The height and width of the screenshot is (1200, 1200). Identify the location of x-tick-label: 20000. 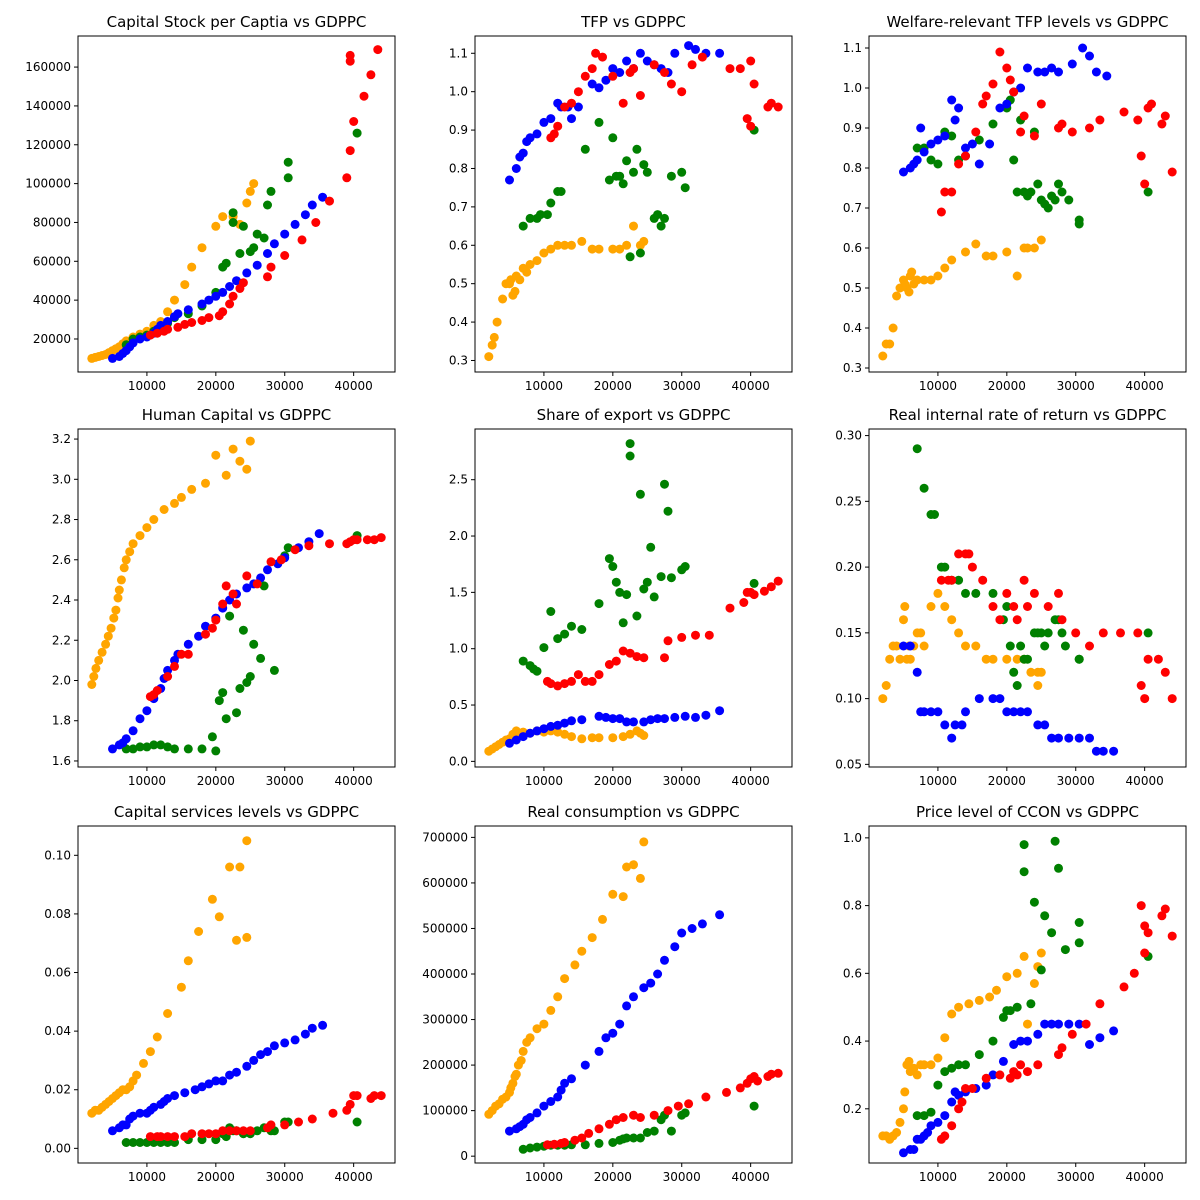
(216, 1177).